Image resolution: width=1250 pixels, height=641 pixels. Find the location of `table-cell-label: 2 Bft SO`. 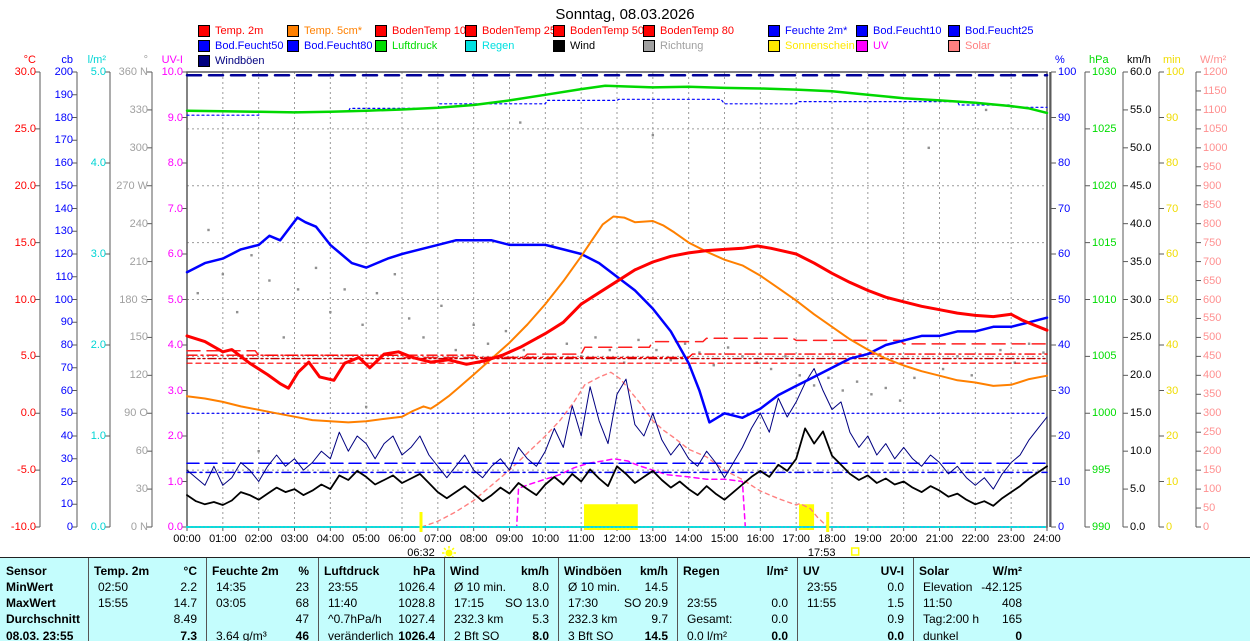

table-cell-label: 2 Bft SO is located at coordinates (477, 635).